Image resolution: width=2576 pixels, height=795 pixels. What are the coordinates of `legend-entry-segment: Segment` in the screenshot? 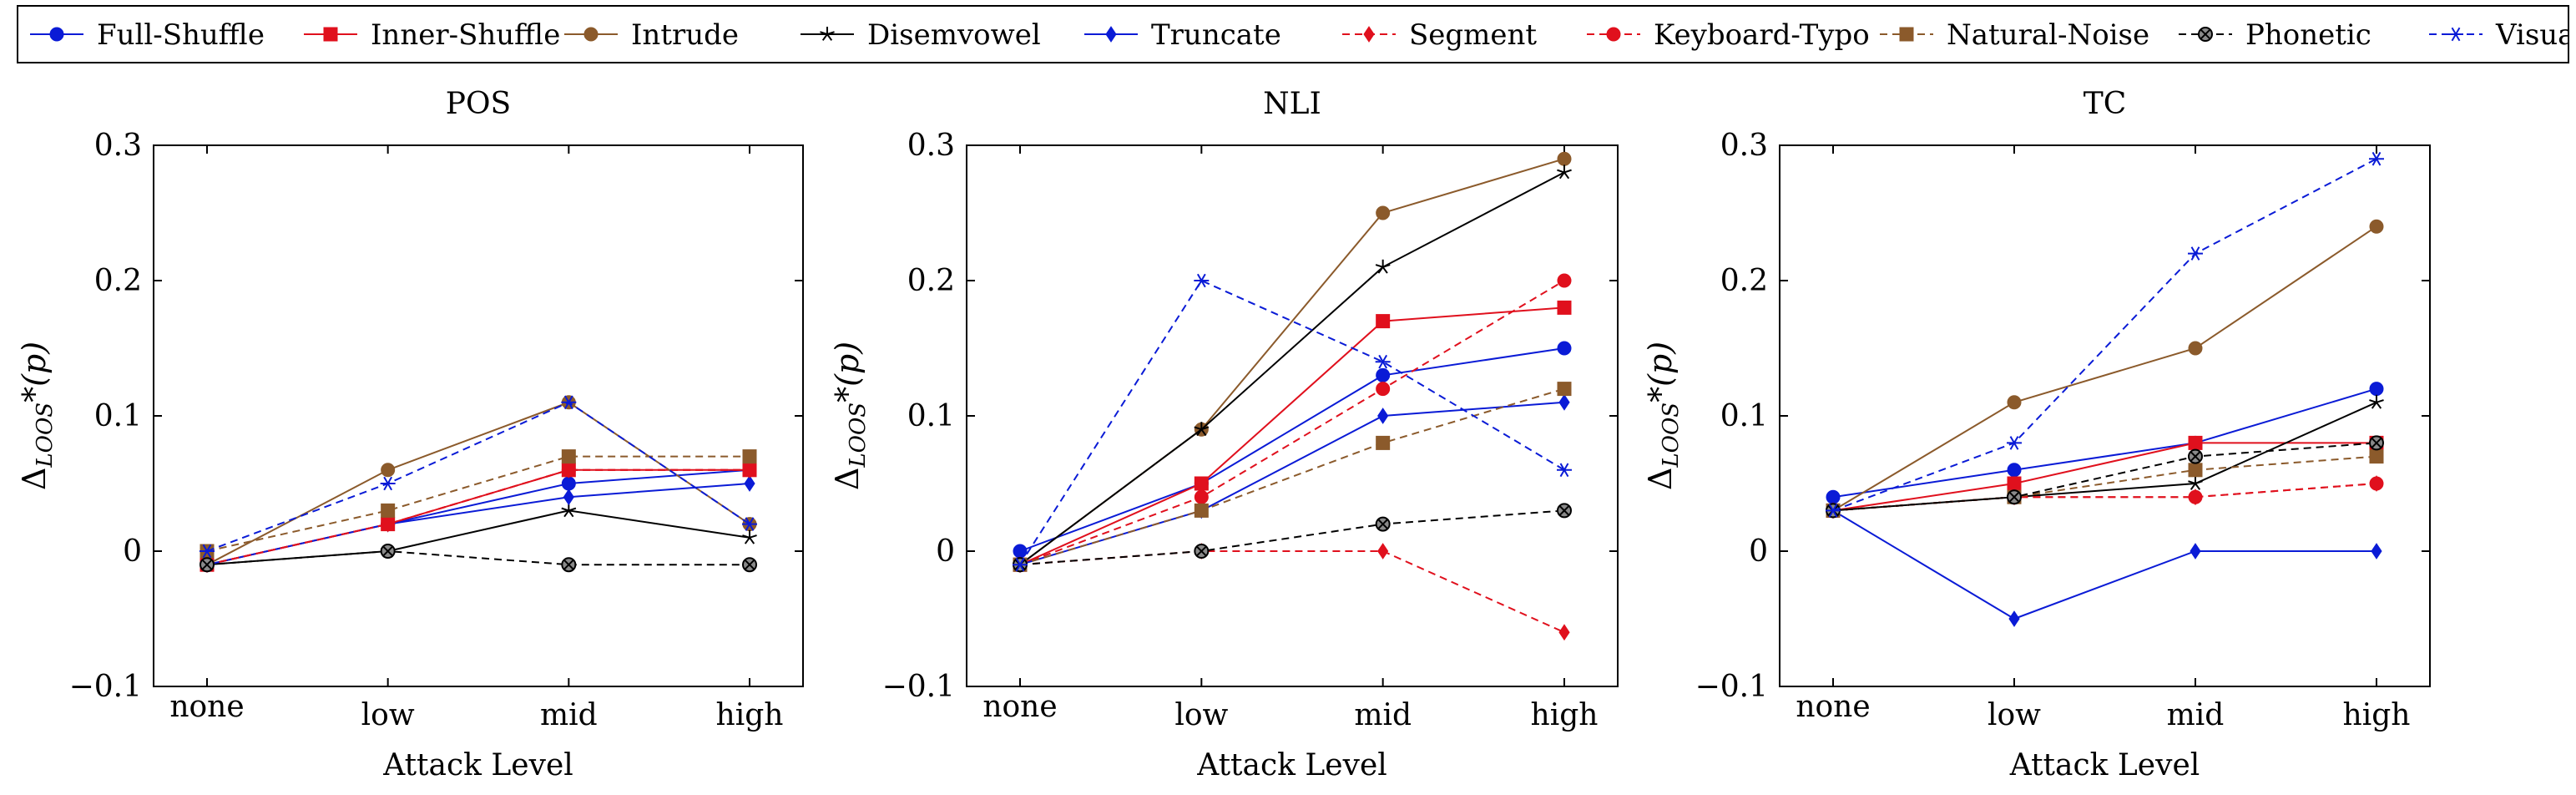 It's located at (1439, 35).